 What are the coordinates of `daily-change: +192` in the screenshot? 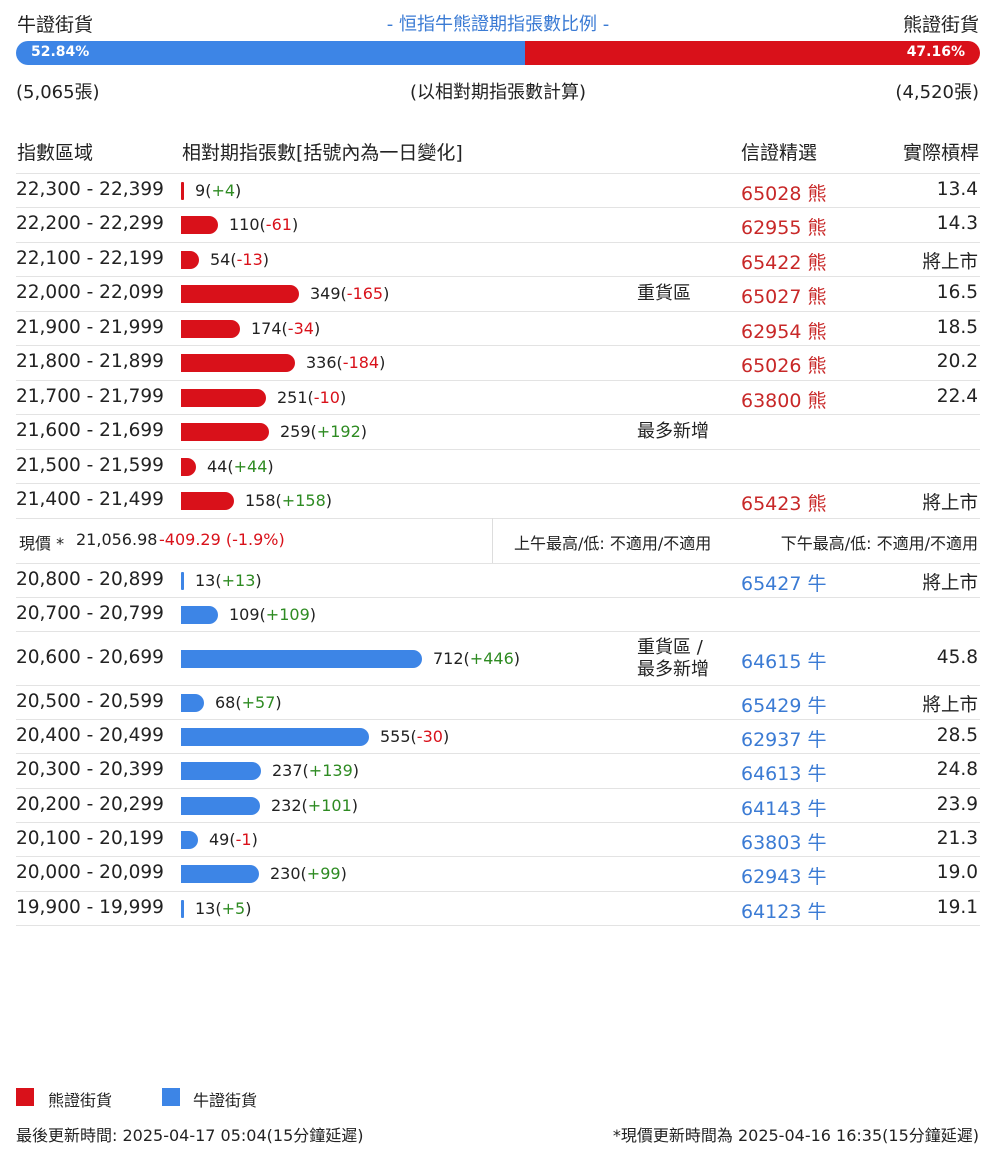 It's located at (338, 431).